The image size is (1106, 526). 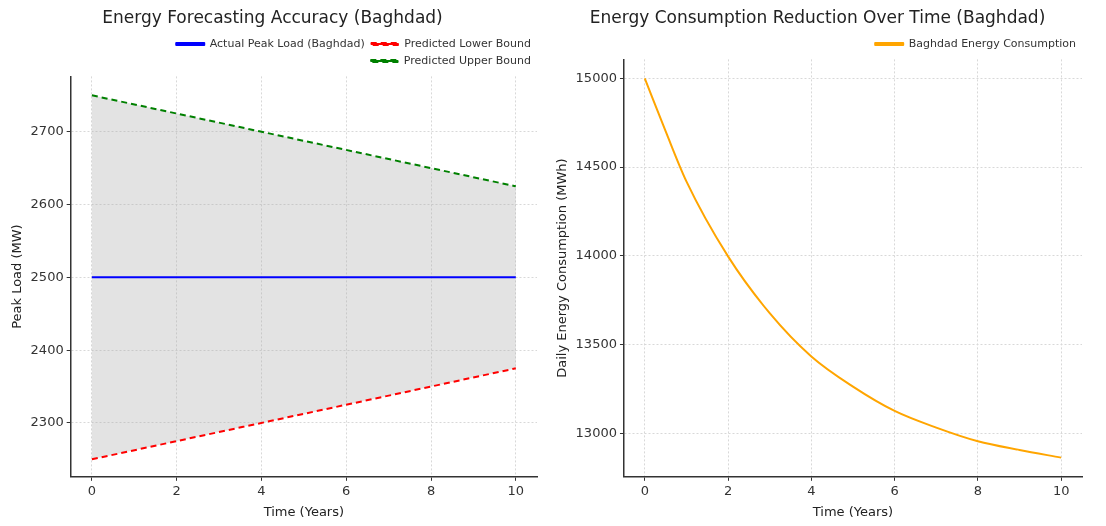 What do you see at coordinates (596, 432) in the screenshot?
I see `y-tick-label: 13000` at bounding box center [596, 432].